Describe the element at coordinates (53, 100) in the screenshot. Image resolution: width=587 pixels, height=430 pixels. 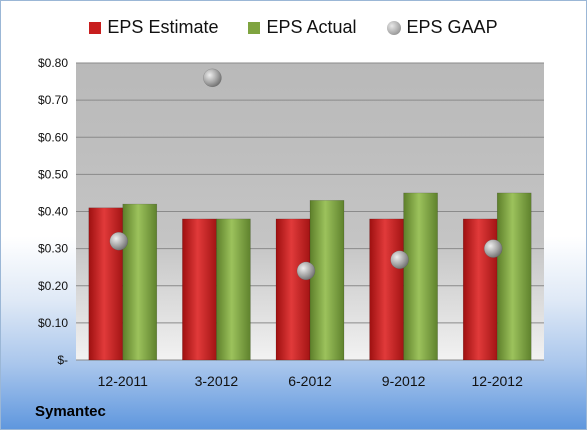
I see `y-tick-label: $0.70` at that location.